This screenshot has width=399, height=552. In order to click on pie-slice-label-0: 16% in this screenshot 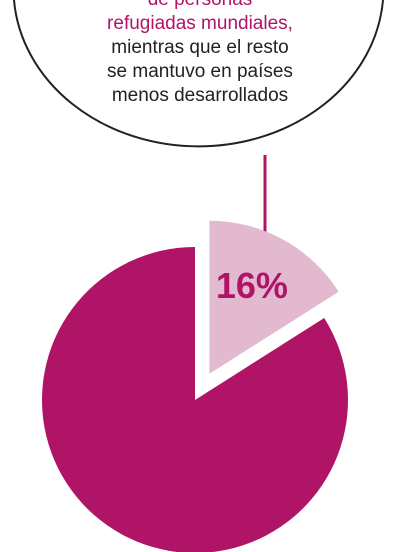, I will do `click(252, 285)`.